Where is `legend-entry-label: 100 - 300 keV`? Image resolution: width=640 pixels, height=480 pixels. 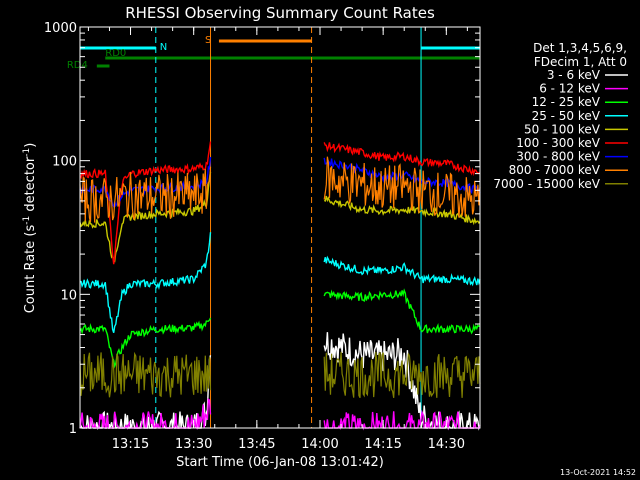 legend-entry-label: 100 - 300 keV is located at coordinates (558, 143).